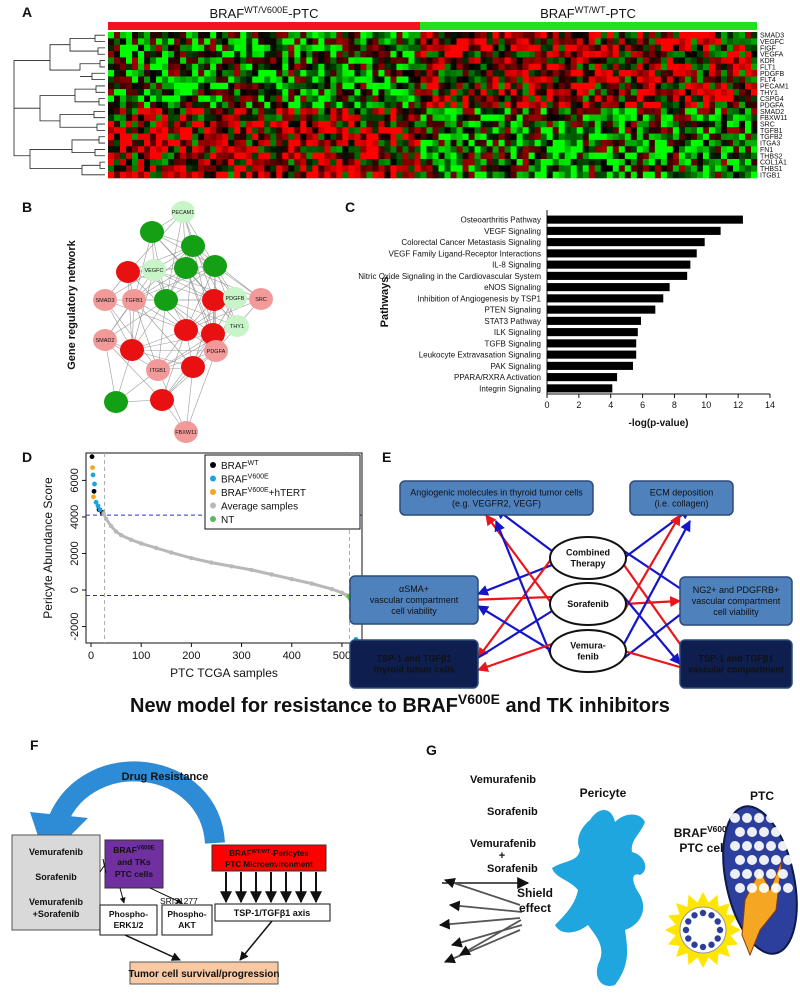 The image size is (800, 995). I want to click on deflected-arrow, so click(490, 937).